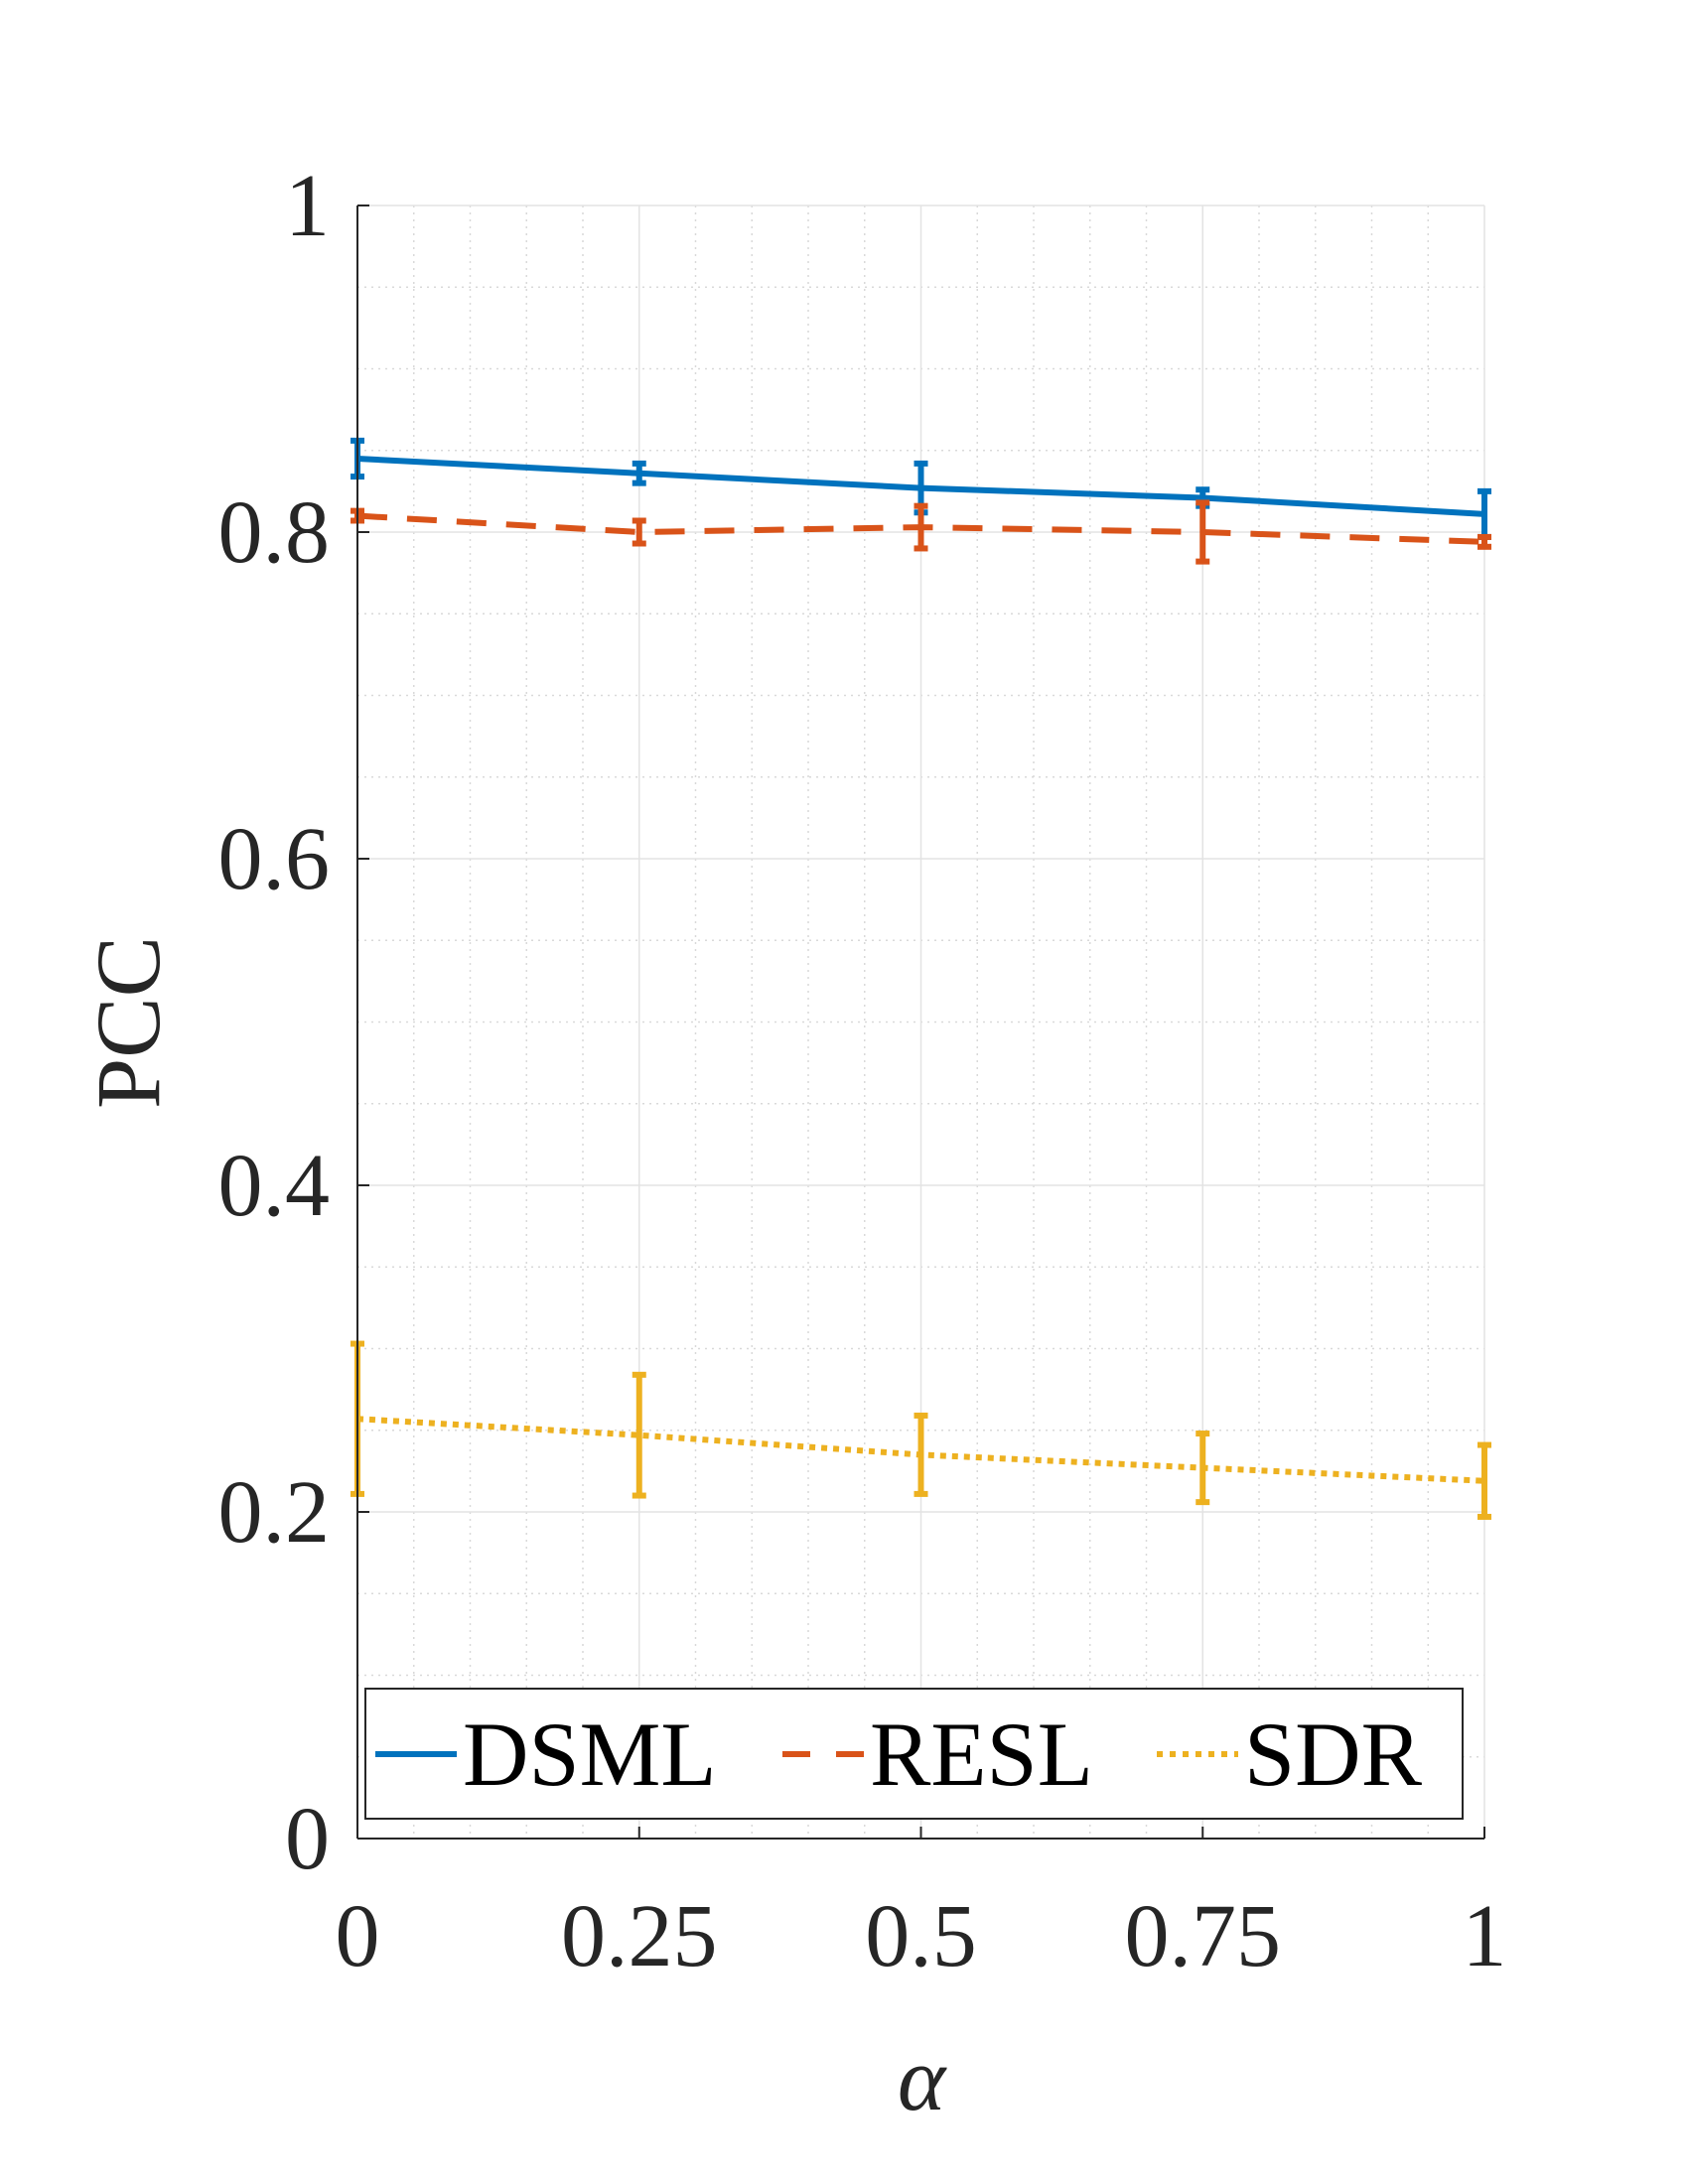 Image resolution: width=1688 pixels, height=2184 pixels. I want to click on legend-item-resl: RESL, so click(937, 1754).